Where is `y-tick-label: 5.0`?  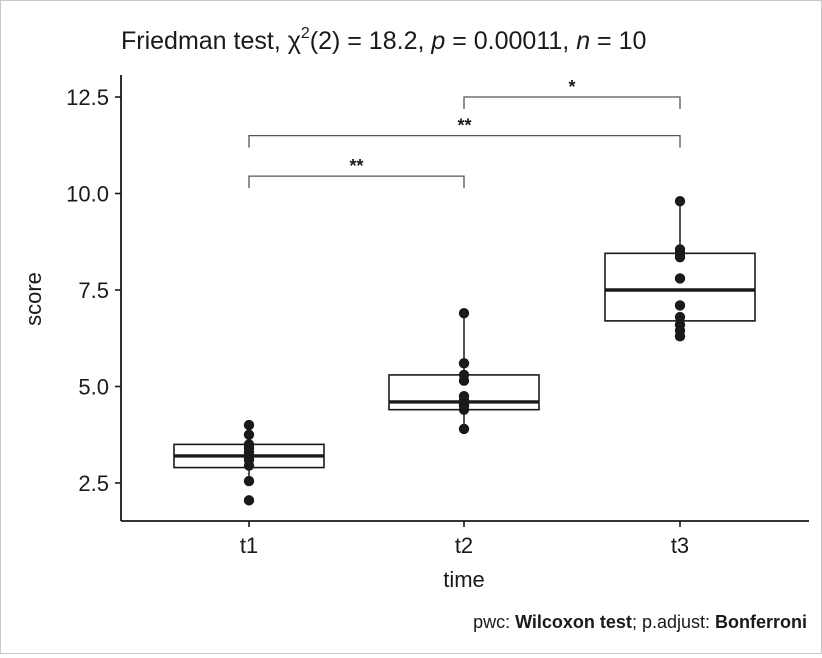 y-tick-label: 5.0 is located at coordinates (93, 387).